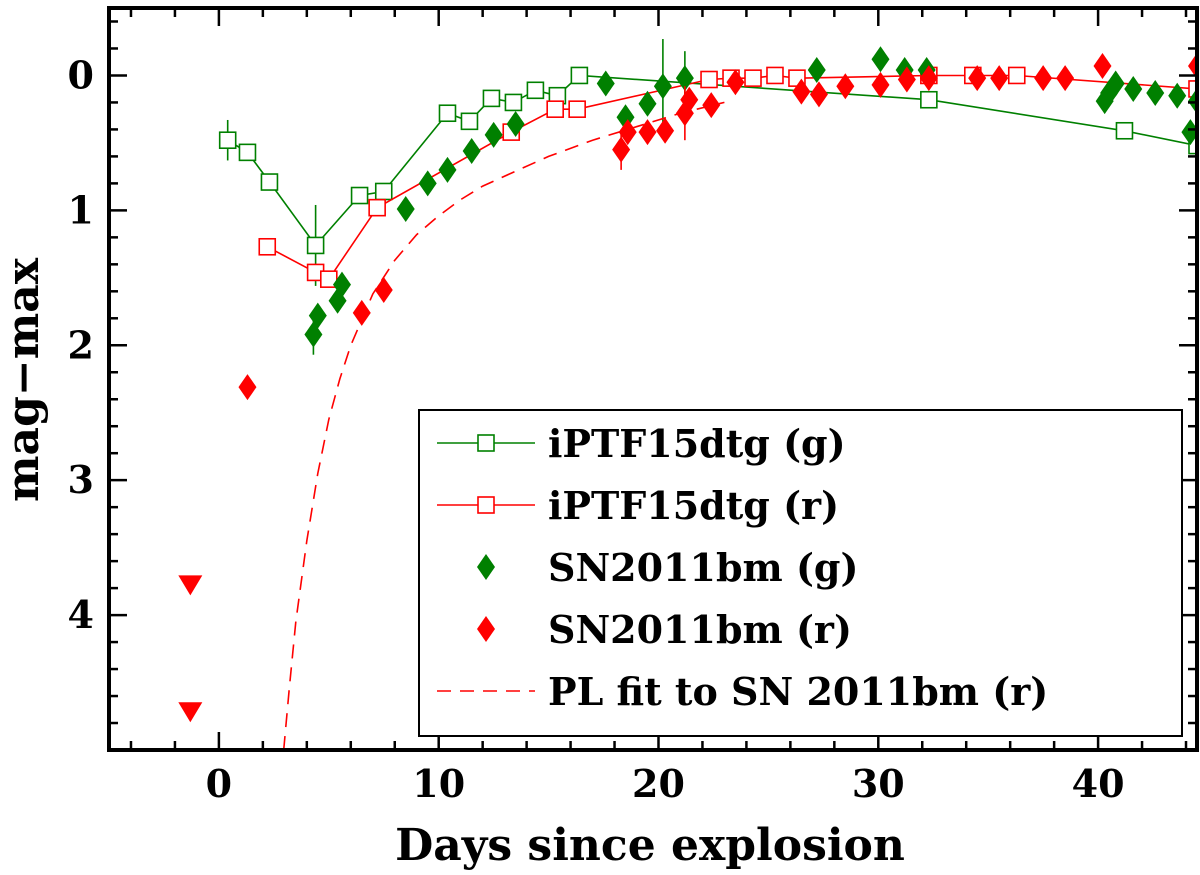 The height and width of the screenshot is (875, 1200). I want to click on legend-label: SN2011bm (g), so click(703, 567).